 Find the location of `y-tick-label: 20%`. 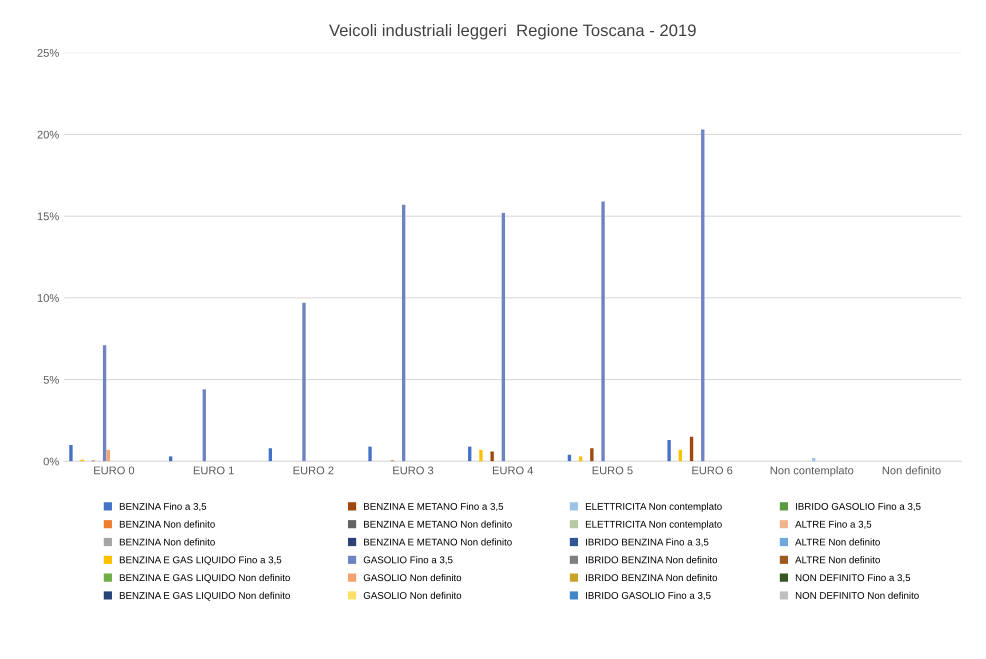

y-tick-label: 20% is located at coordinates (48, 134).